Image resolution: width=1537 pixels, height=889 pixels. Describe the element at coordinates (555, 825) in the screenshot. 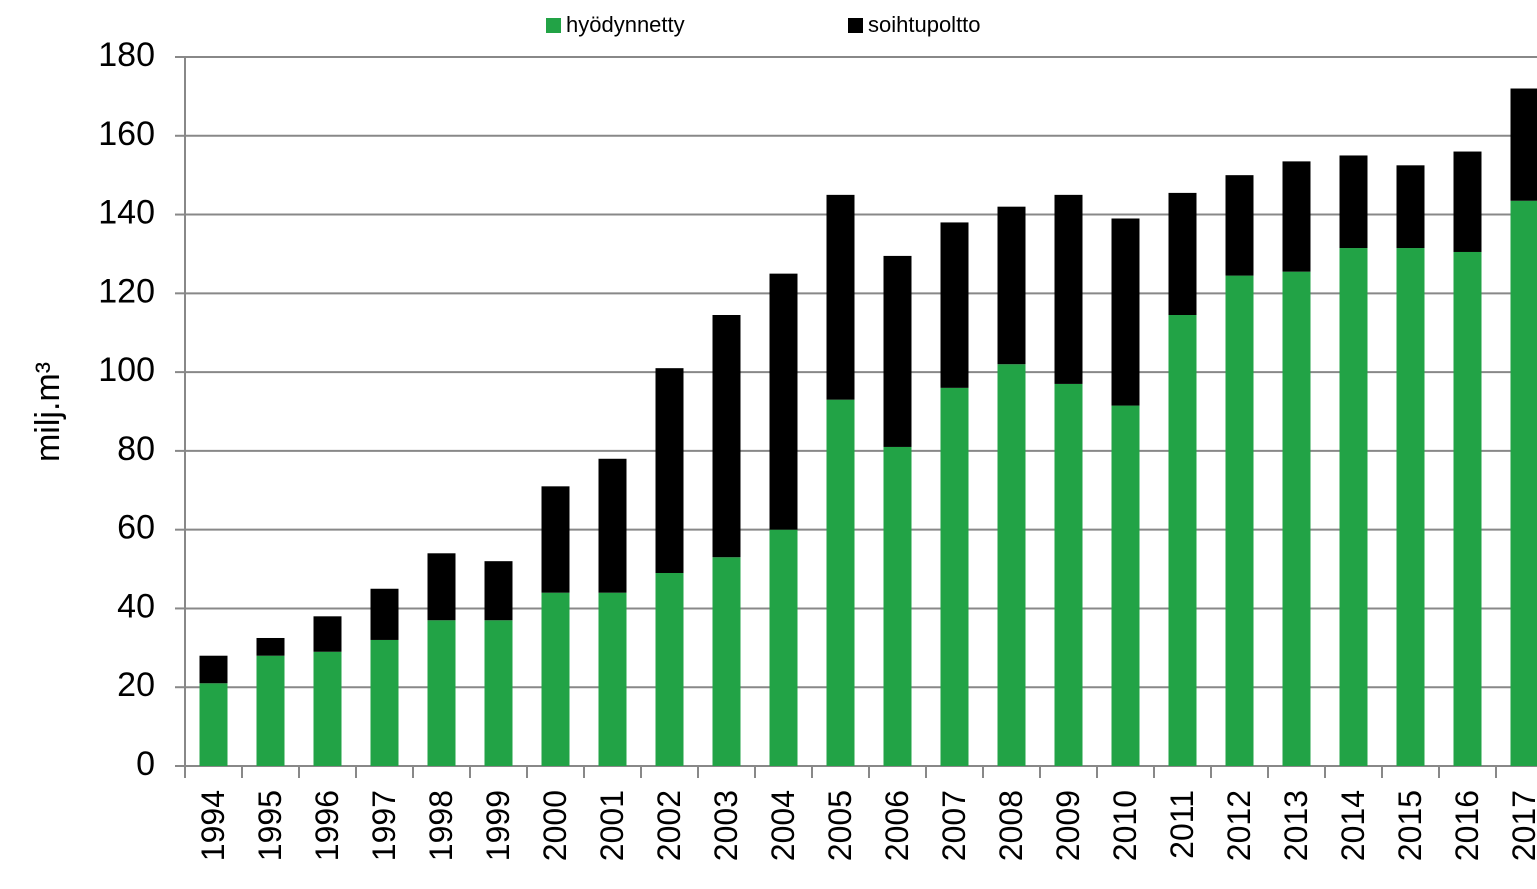

I see `x-tick-label: 2000` at that location.